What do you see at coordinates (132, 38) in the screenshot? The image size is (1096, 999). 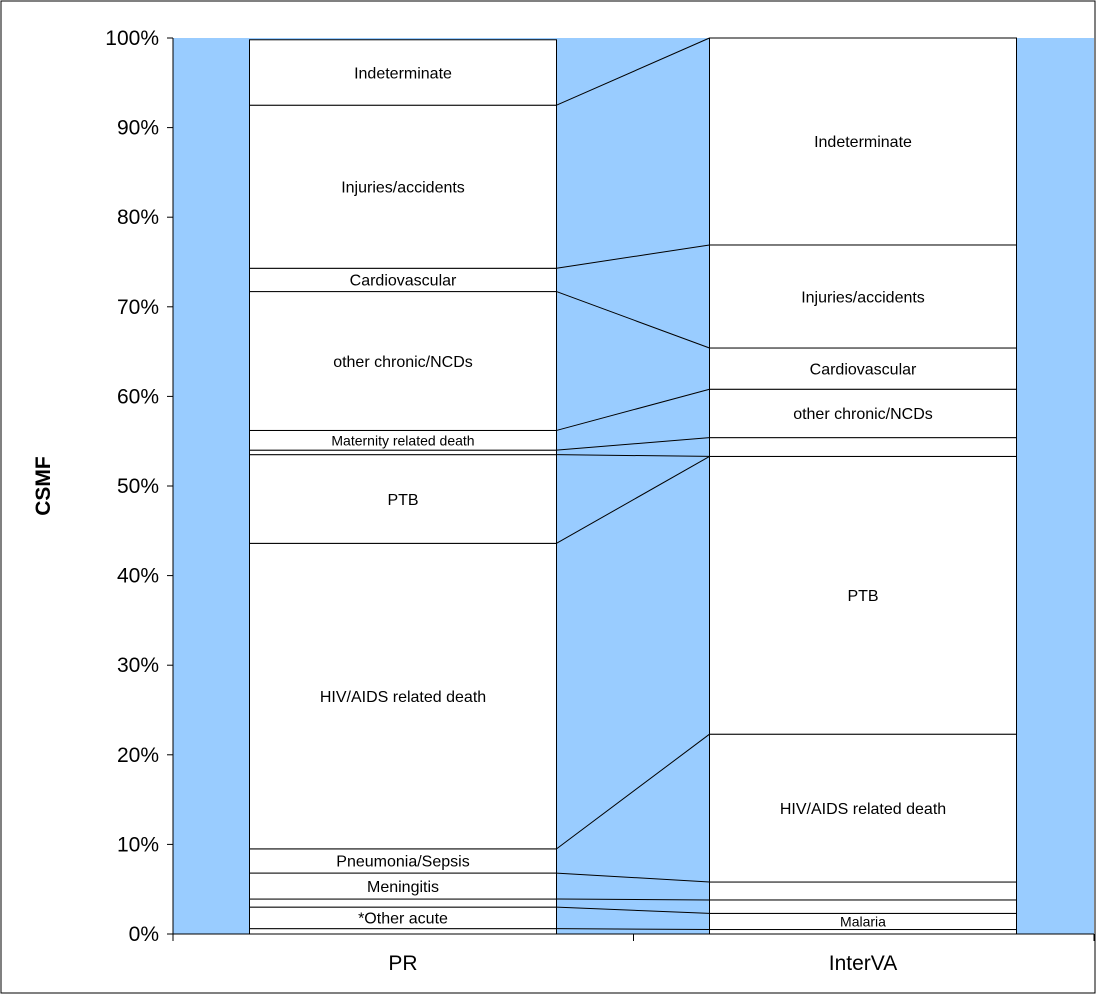 I see `y-tick-label: 100%` at bounding box center [132, 38].